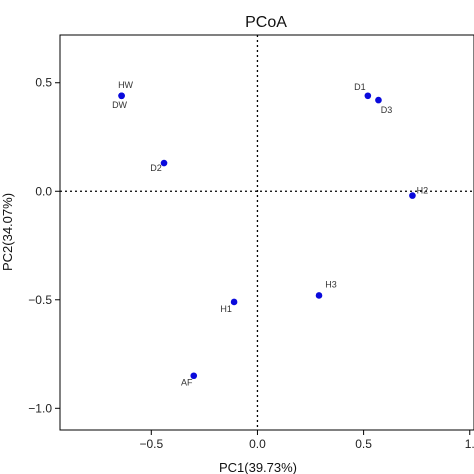 The height and width of the screenshot is (474, 474). I want to click on point-label-d2: D2, so click(156, 168).